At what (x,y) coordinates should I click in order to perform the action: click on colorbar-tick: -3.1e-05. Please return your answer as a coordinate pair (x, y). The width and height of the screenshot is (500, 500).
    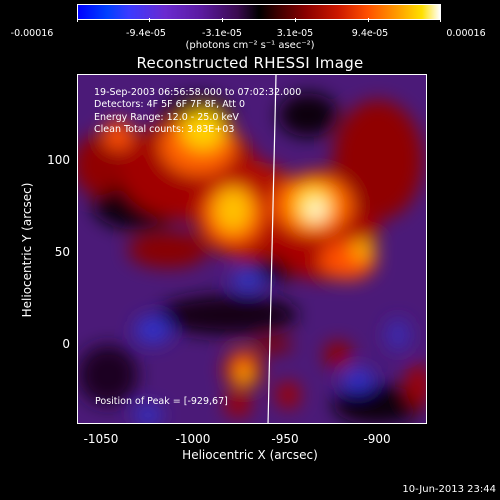
    Looking at the image, I should click on (222, 33).